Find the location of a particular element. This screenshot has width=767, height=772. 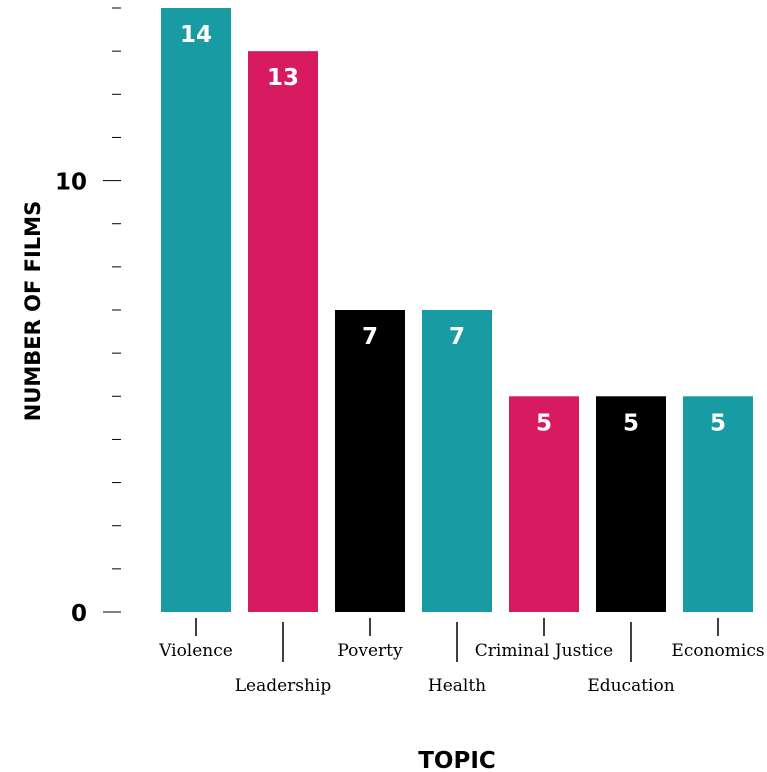

y-tick-label: 10 is located at coordinates (71, 183).